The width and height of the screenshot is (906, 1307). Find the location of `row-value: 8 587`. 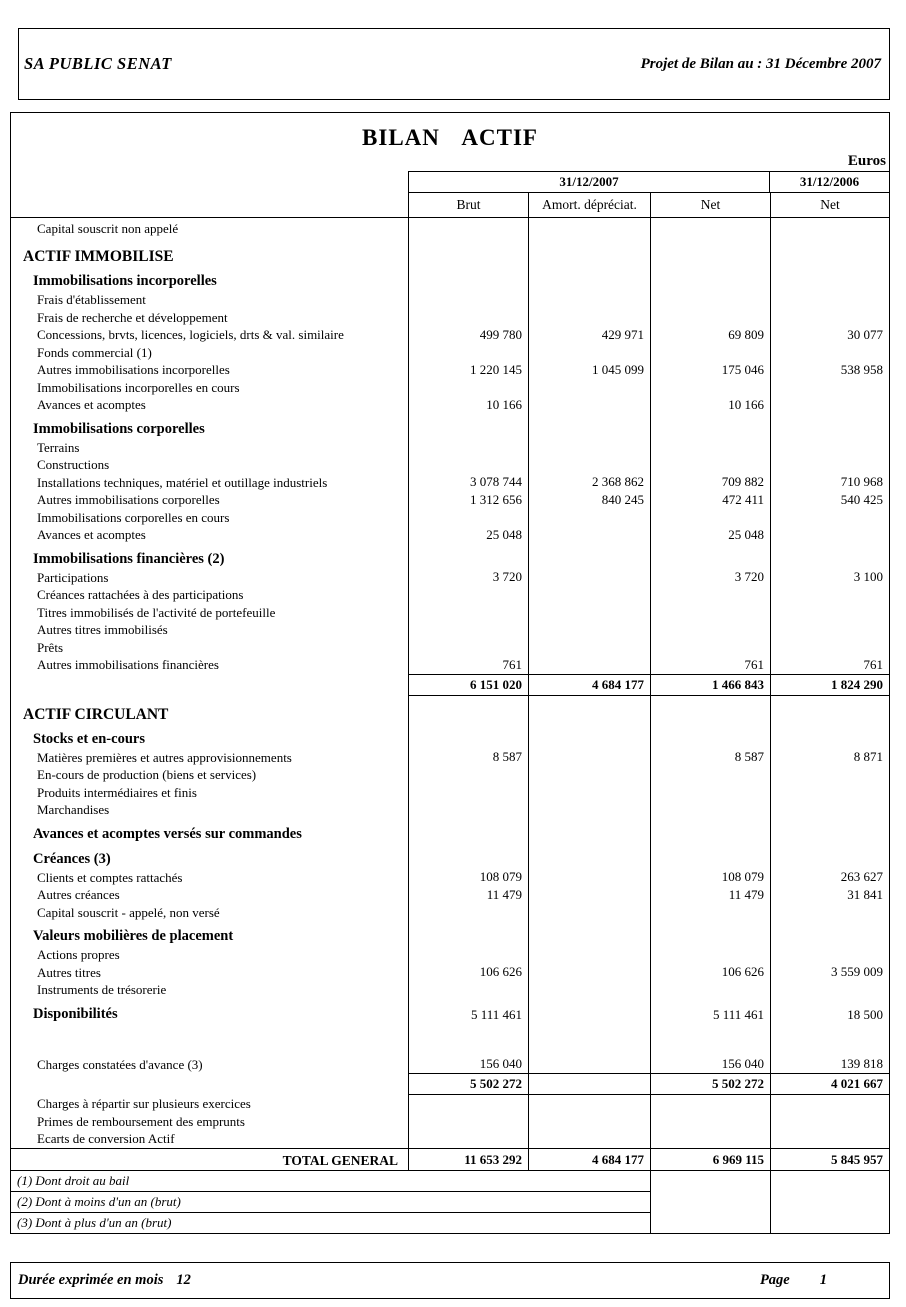

row-value: 8 587 is located at coordinates (710, 757).